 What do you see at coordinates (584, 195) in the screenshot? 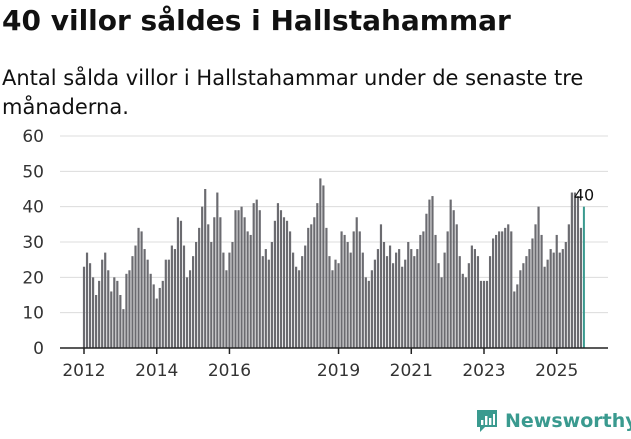
I see `highlight-value-label: 40` at bounding box center [584, 195].